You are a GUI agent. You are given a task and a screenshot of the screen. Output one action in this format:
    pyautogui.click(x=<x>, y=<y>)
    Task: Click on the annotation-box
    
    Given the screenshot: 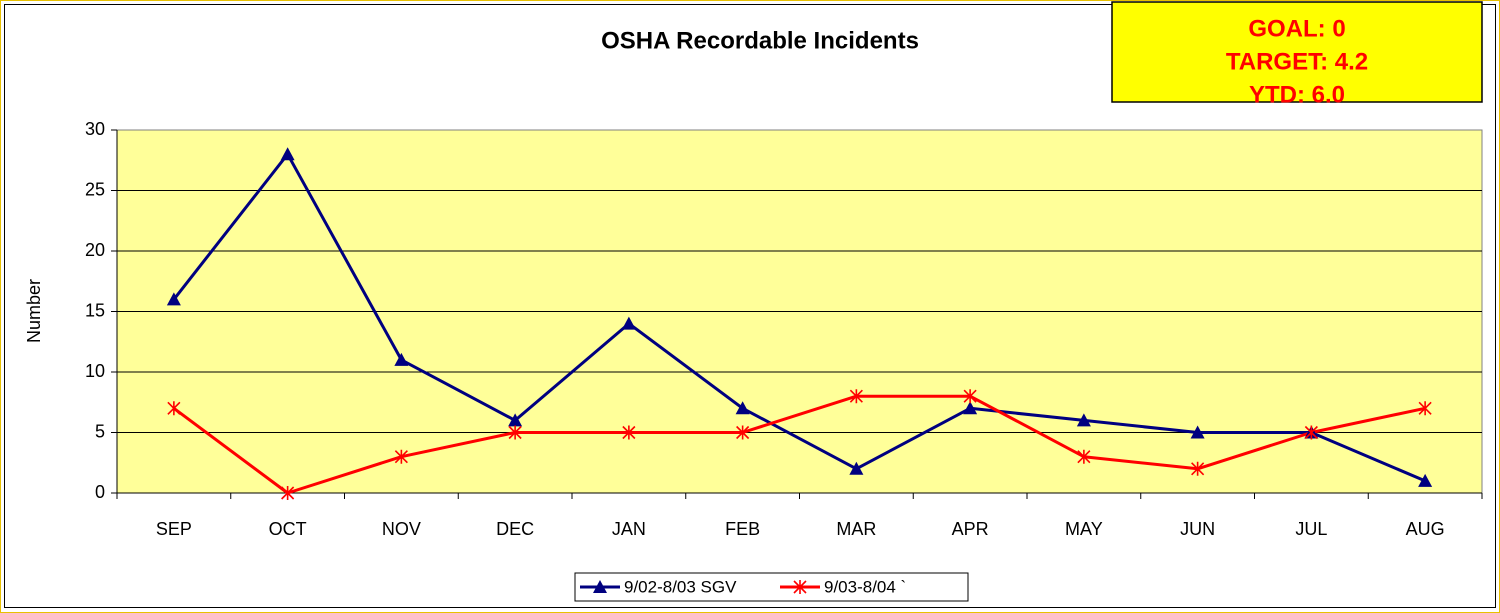 What is the action you would take?
    pyautogui.click(x=1297, y=52)
    